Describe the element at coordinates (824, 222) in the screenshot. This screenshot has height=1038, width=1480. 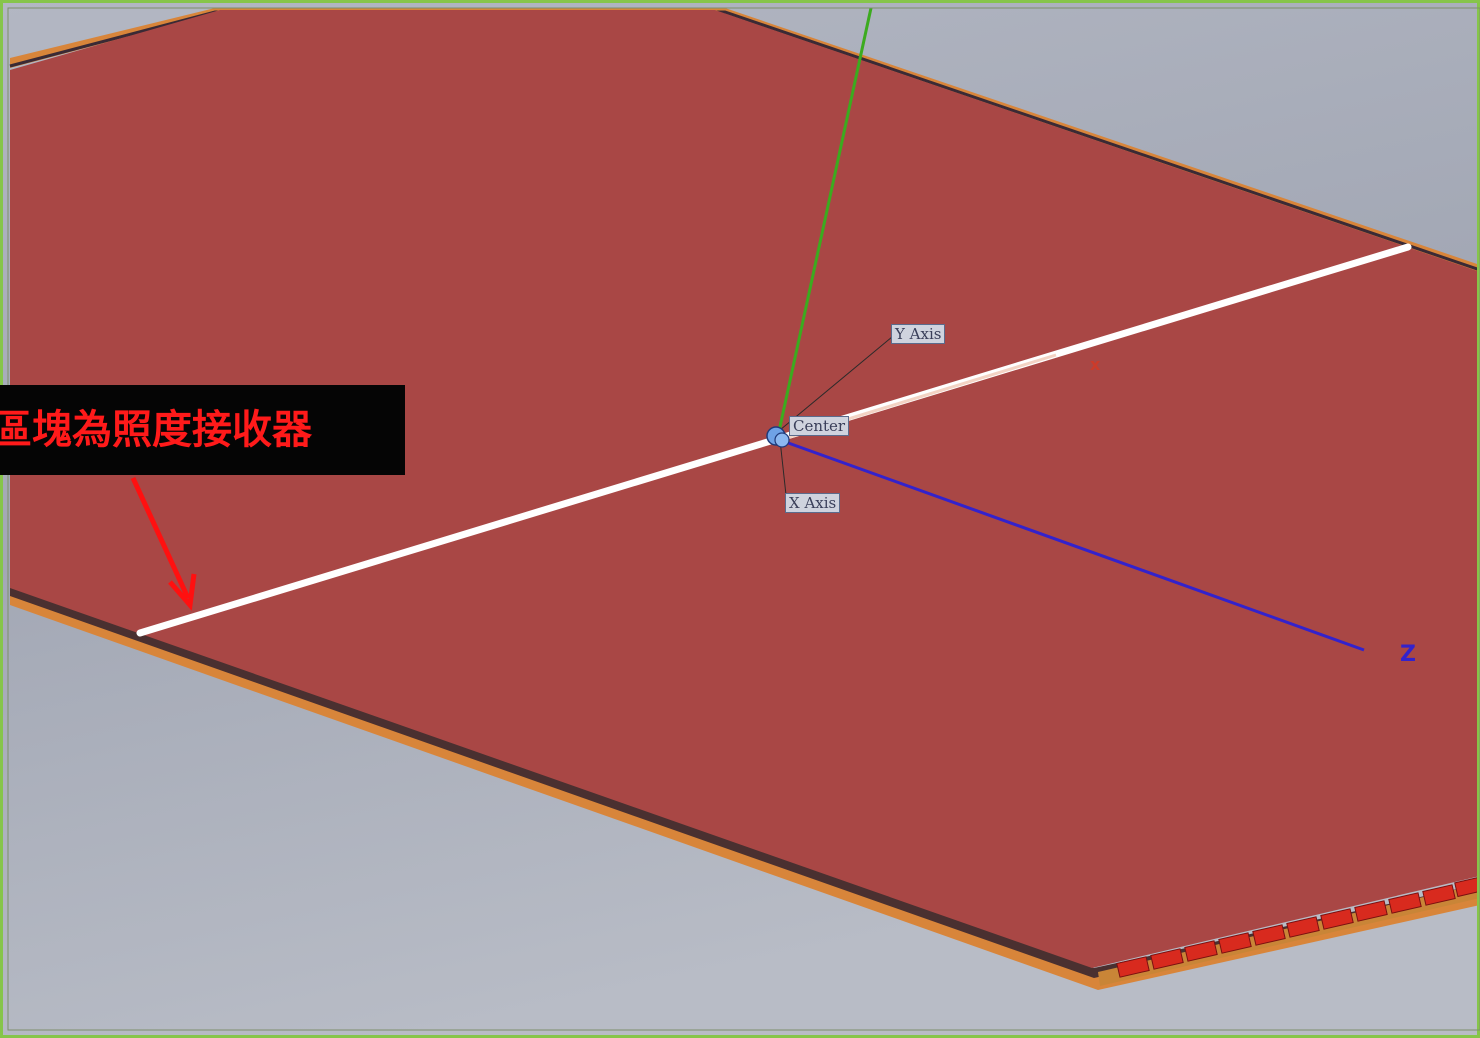
I see `y-axis-line` at that location.